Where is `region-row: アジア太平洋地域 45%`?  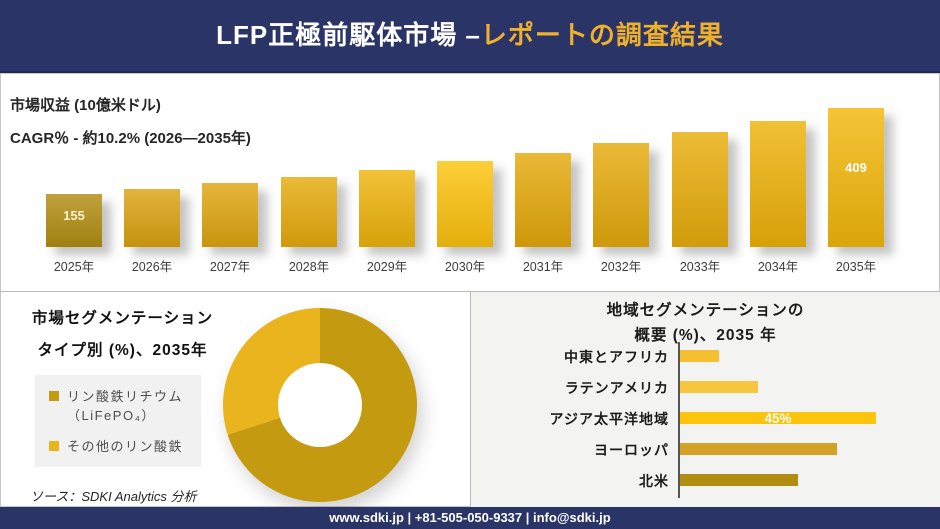 region-row: アジア太平洋地域 45% is located at coordinates (705, 419).